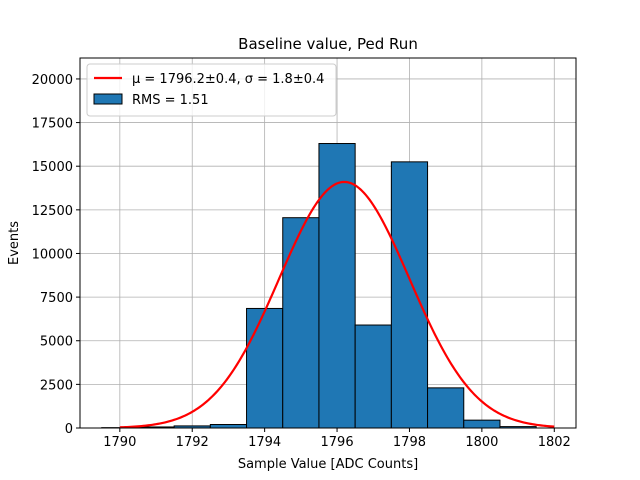  Describe the element at coordinates (228, 79) in the screenshot. I see `legend-fit-label: μ = 1796.2±0.4, σ = 1.8±0.4` at that location.